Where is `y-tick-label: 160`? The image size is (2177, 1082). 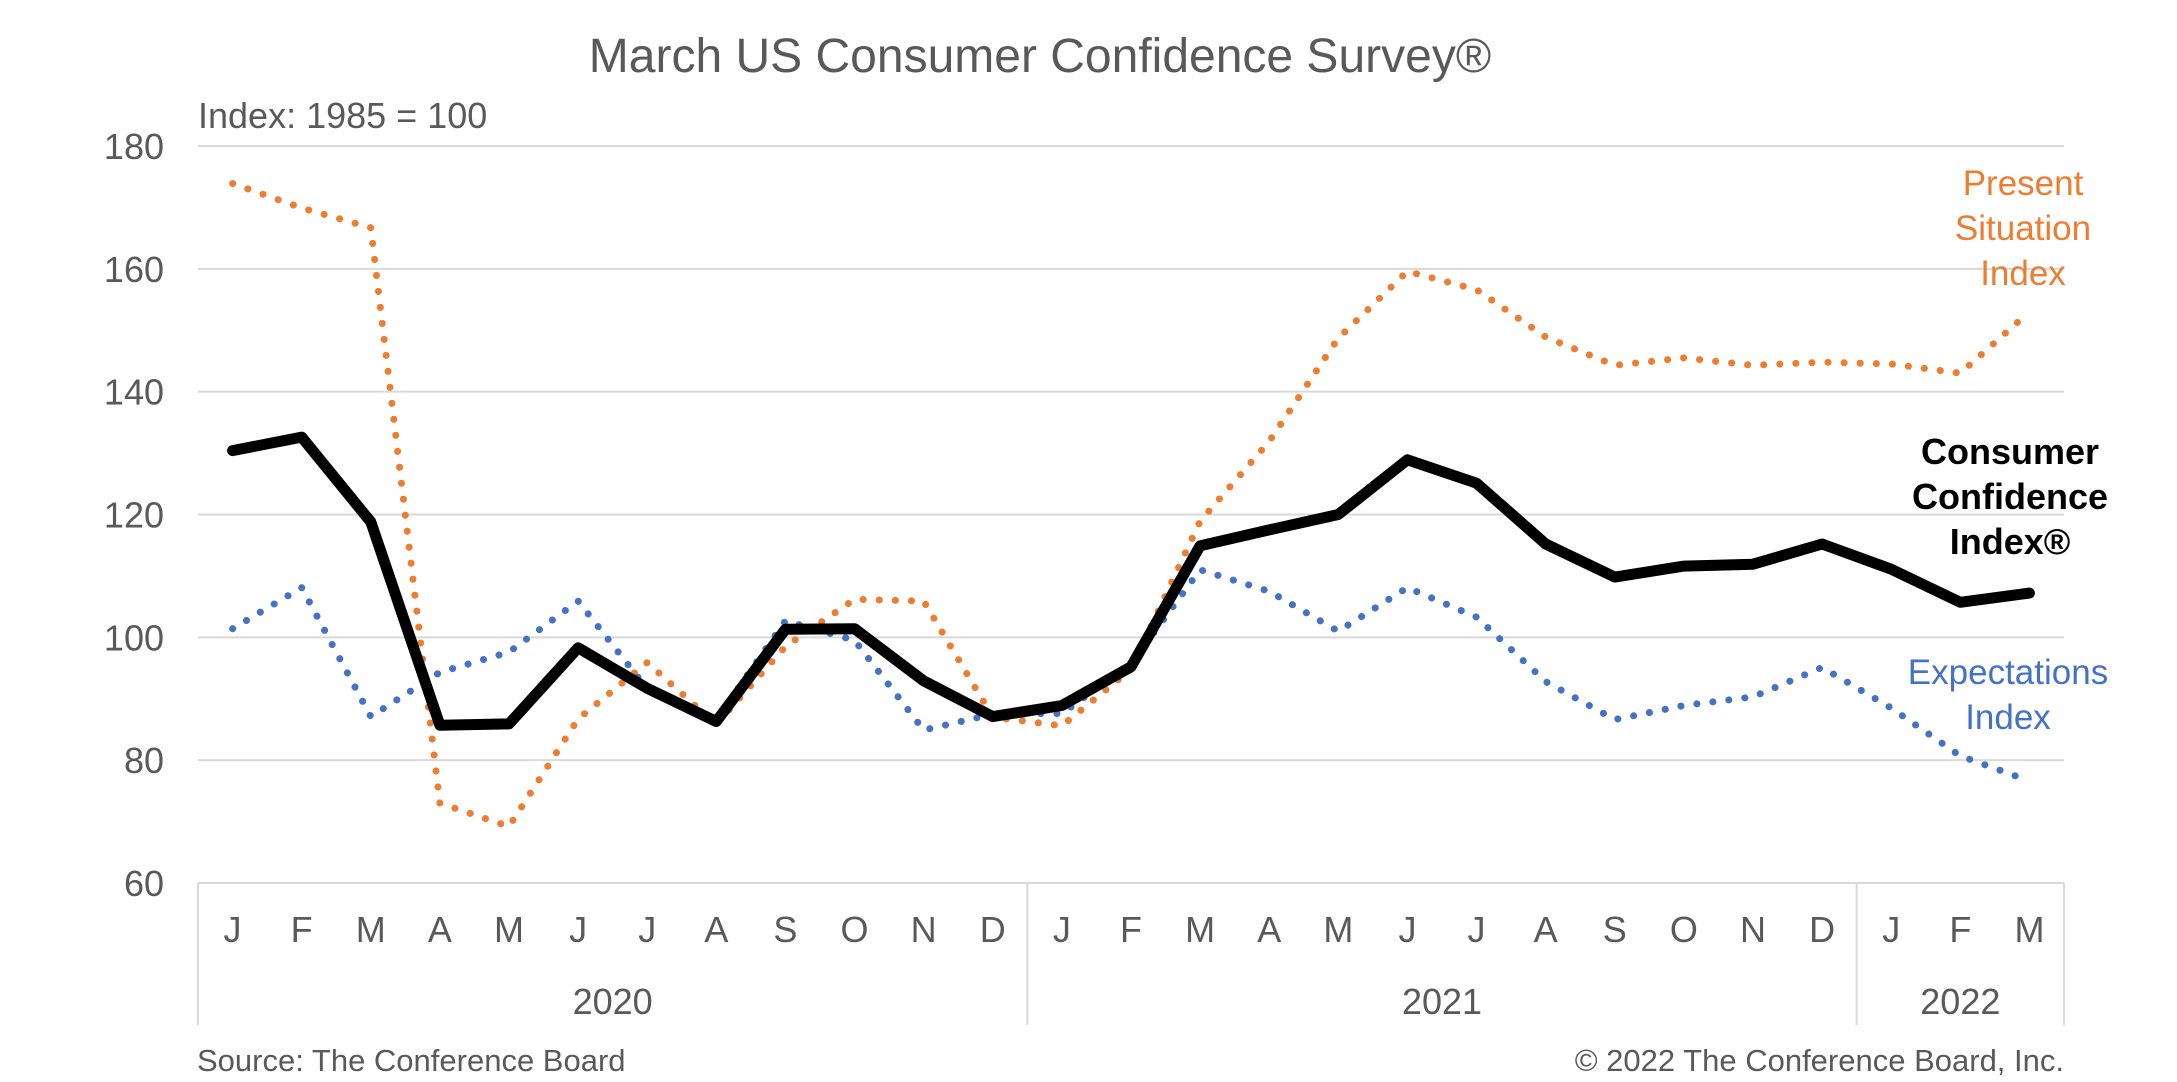 y-tick-label: 160 is located at coordinates (134, 269).